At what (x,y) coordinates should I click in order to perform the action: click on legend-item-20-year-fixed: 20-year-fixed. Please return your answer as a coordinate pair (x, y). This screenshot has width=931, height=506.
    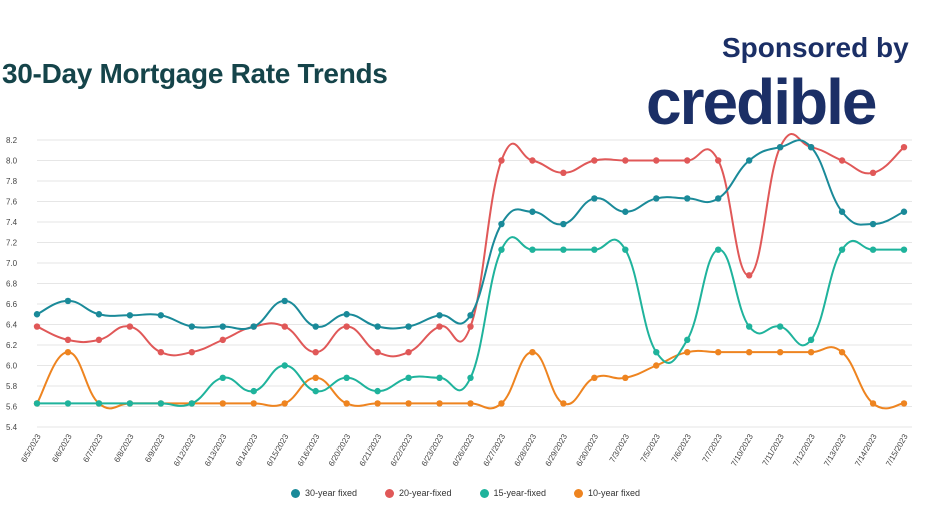
    Looking at the image, I should click on (418, 493).